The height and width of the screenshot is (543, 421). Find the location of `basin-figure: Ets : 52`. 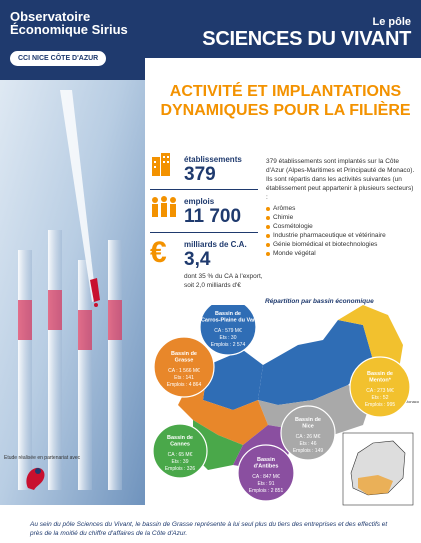

basin-figure: Ets : 52 is located at coordinates (380, 398).